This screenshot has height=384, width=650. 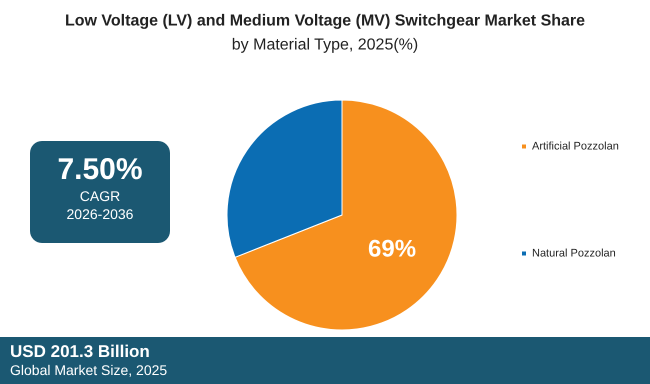 I want to click on info-card: 7.50% CAGR 2026-2036, so click(x=100, y=192).